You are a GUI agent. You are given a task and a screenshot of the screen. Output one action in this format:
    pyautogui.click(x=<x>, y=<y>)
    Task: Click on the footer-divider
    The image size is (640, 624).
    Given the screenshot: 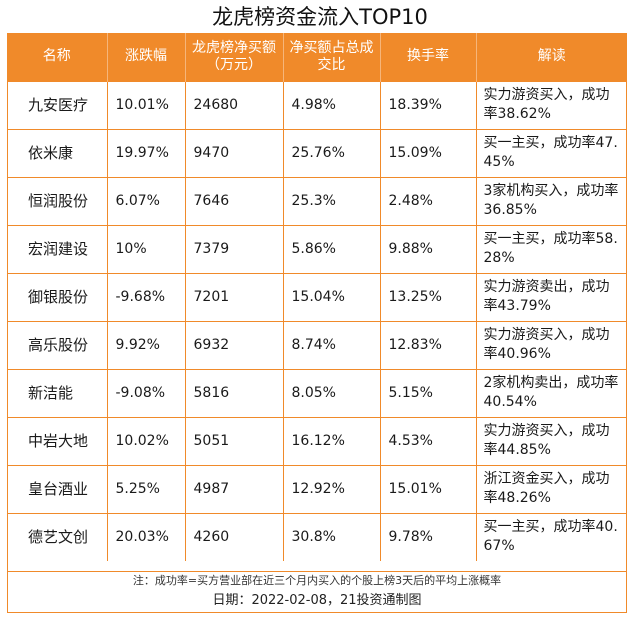 What is the action you would take?
    pyautogui.click(x=317, y=571)
    